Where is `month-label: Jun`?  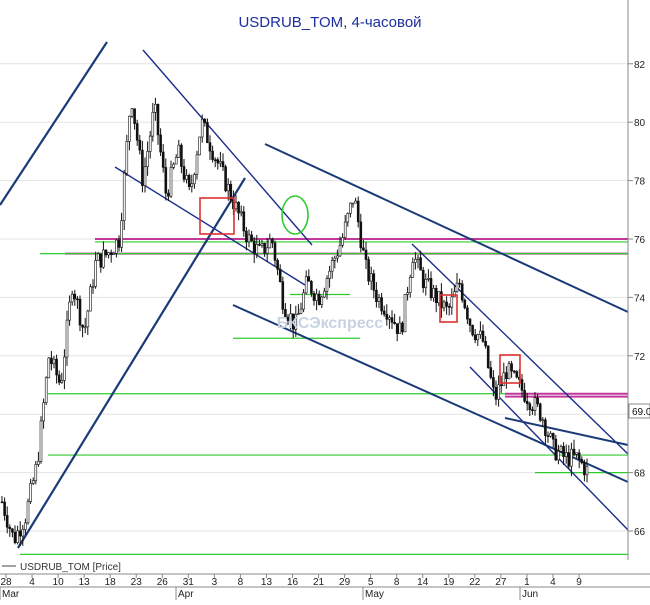
month-label: Jun is located at coordinates (530, 594).